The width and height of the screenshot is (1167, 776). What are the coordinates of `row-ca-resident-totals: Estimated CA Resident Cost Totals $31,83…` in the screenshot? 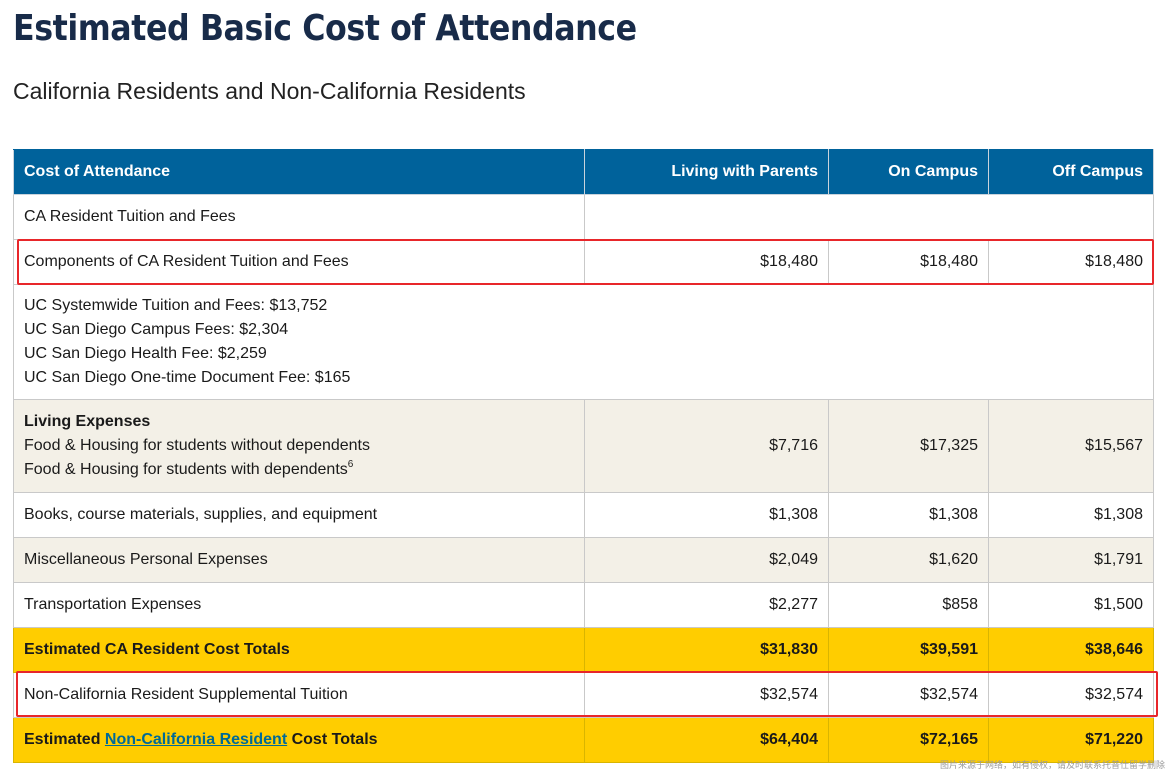 It's located at (583, 650).